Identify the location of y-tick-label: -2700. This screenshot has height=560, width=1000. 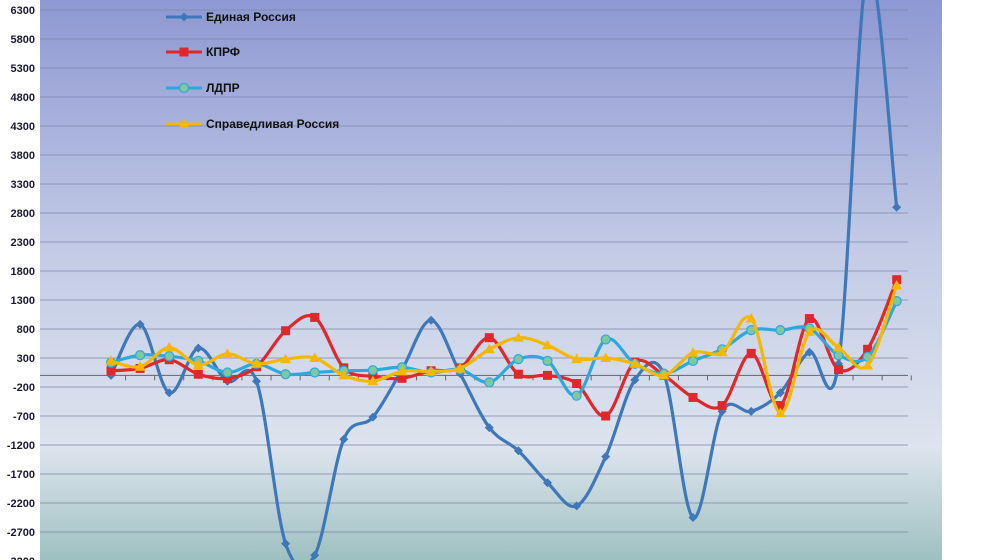
(21, 533).